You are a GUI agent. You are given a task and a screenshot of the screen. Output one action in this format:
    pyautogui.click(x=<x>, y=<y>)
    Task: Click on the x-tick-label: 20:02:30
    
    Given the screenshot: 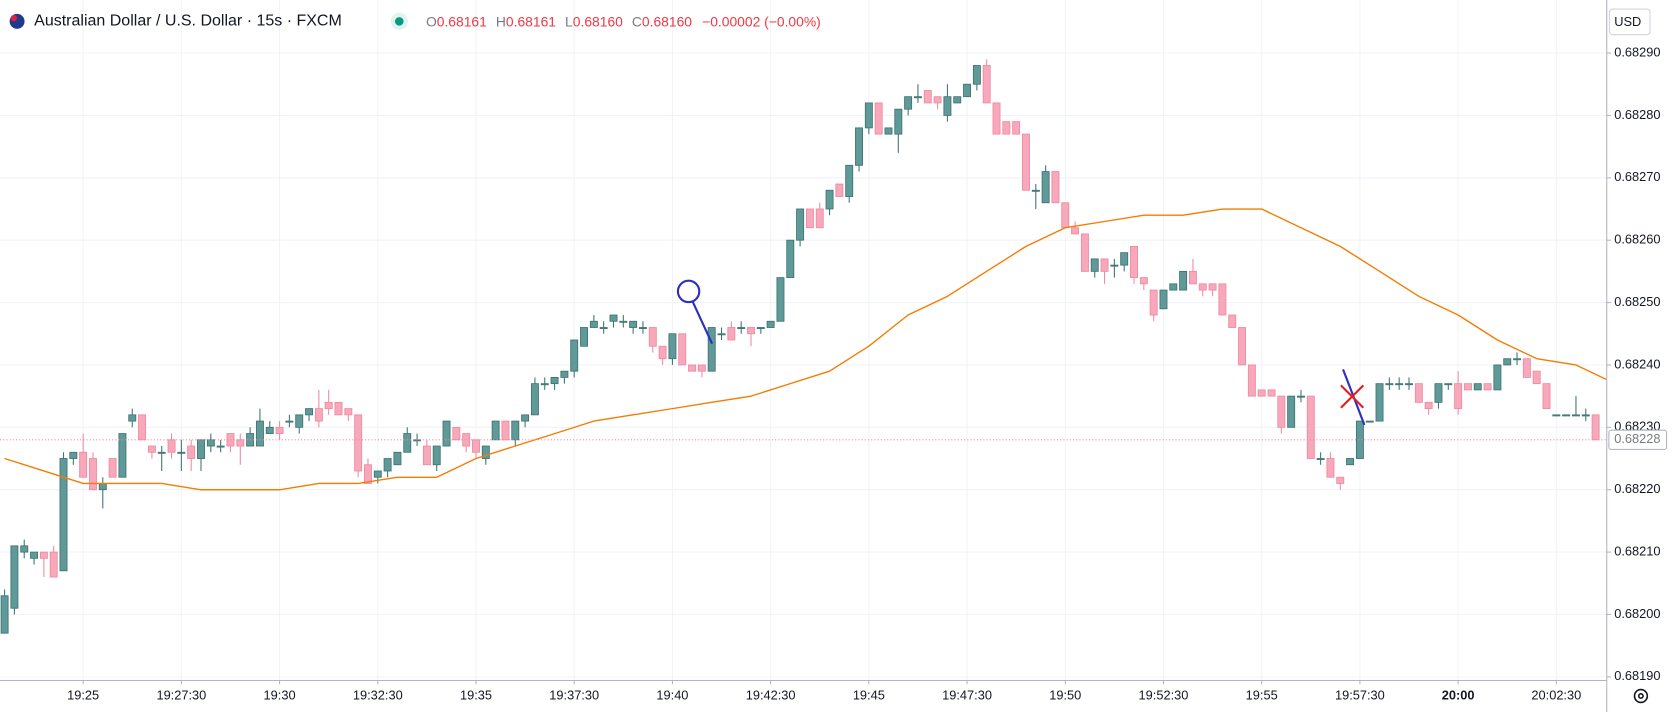 What is the action you would take?
    pyautogui.click(x=1556, y=694)
    